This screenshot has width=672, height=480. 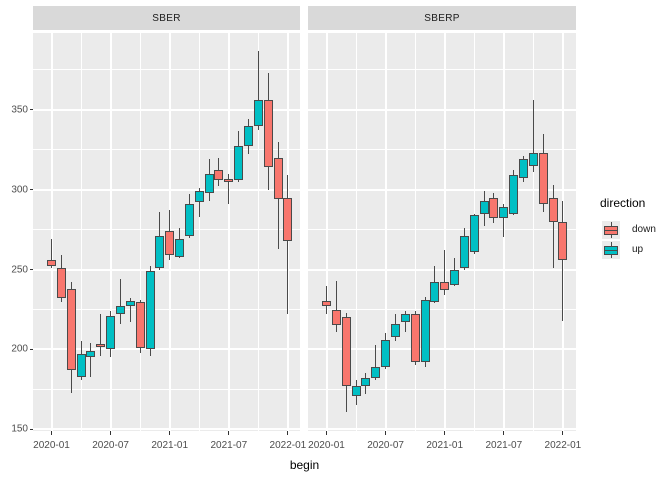 What do you see at coordinates (19, 270) in the screenshot?
I see `y-tick-label: 250` at bounding box center [19, 270].